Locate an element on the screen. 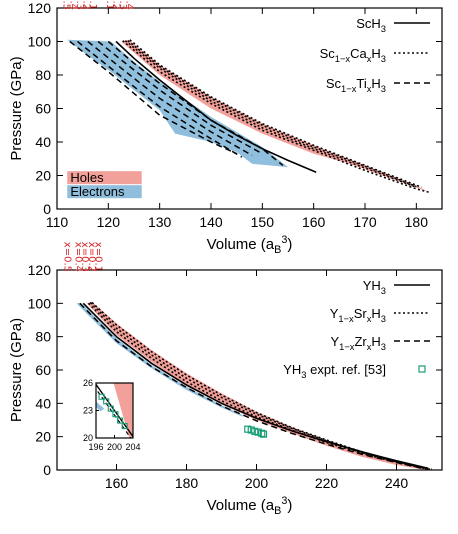  inset-electrons-band is located at coordinates (100, 406).